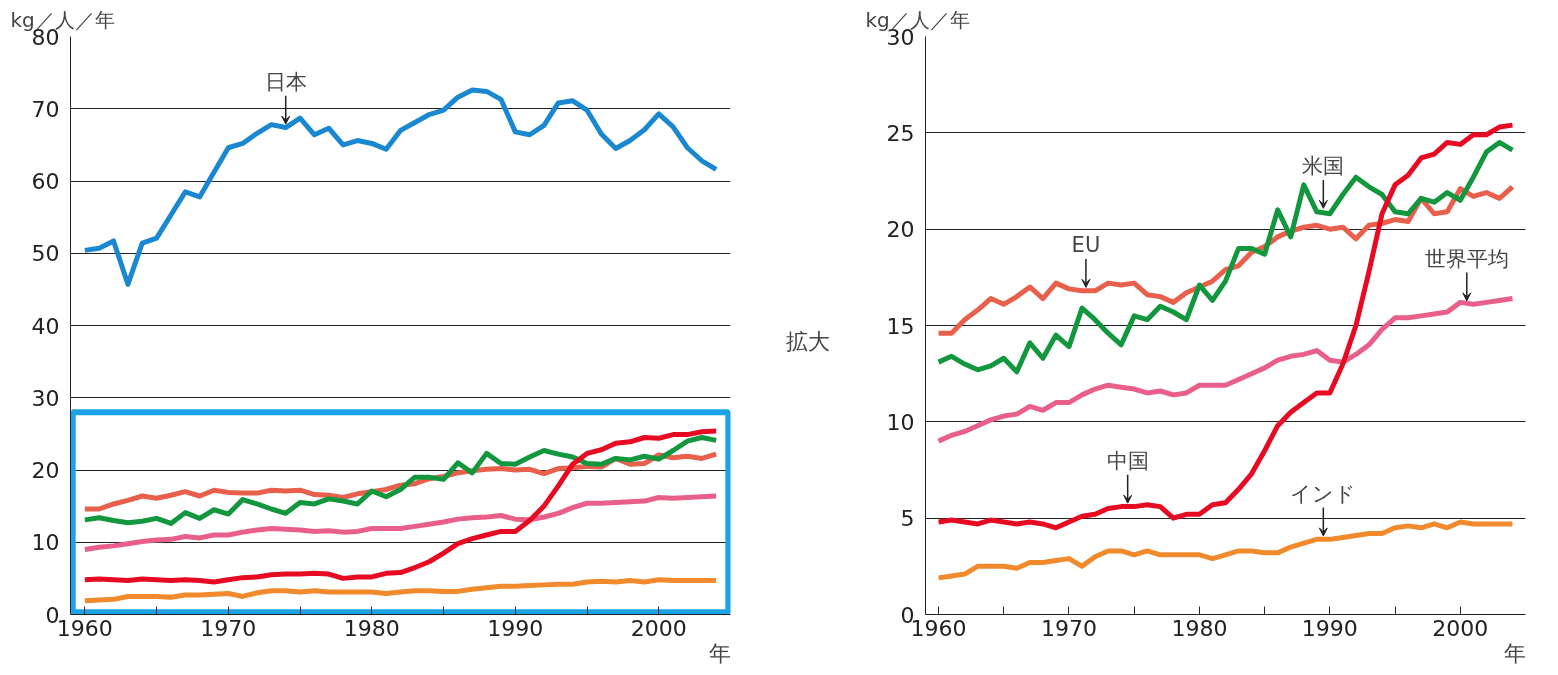 This screenshot has height=675, width=1558. I want to click on annotation: EU, so click(1086, 245).